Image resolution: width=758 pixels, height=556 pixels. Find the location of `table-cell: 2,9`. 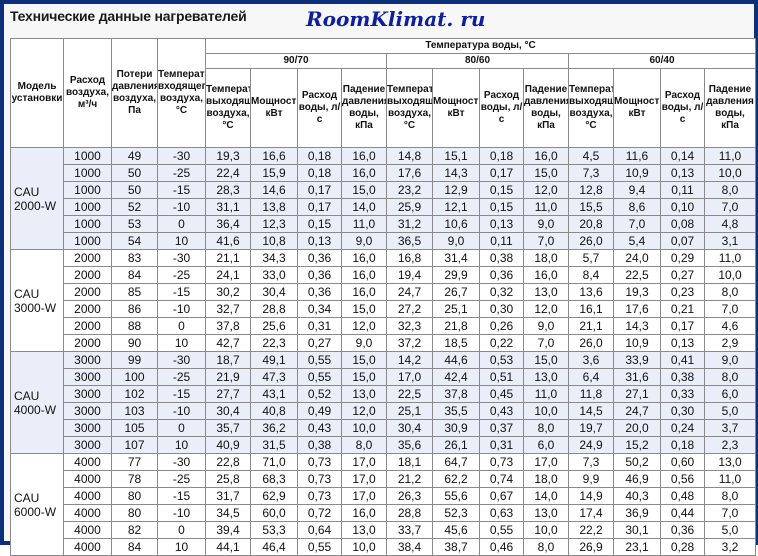

table-cell: 2,9 is located at coordinates (730, 343).